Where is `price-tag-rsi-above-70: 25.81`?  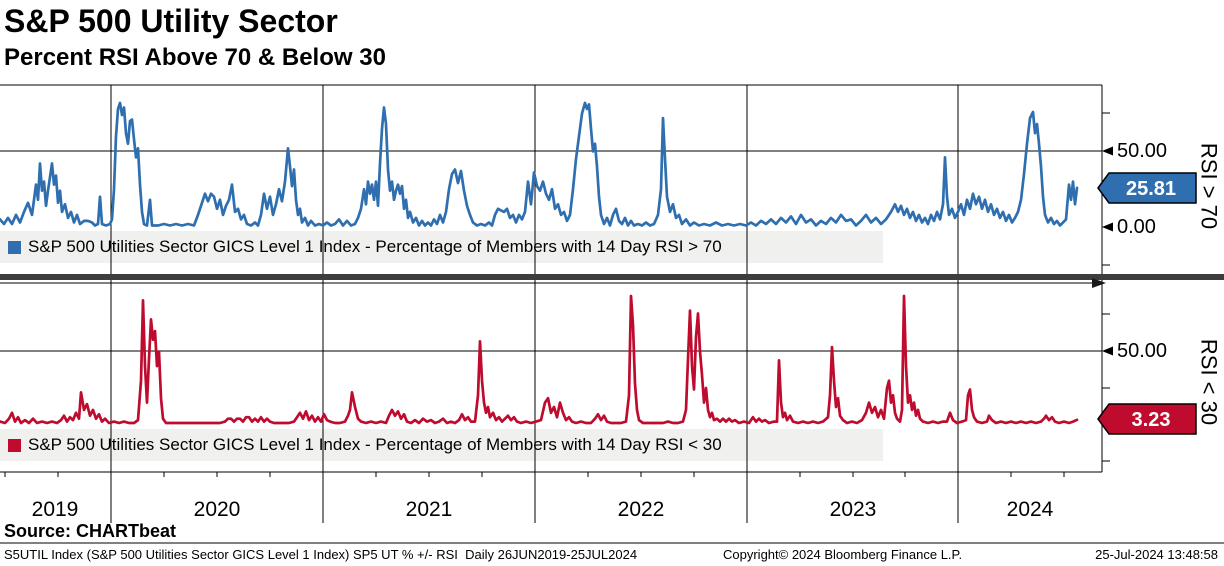
price-tag-rsi-above-70: 25.81 is located at coordinates (1147, 188).